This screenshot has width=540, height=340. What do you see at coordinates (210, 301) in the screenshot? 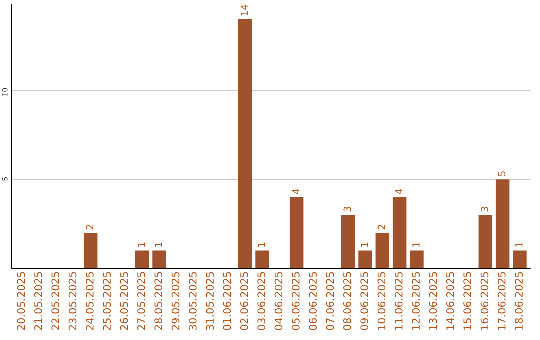
I see `x-tick-label: 31.05.2025` at bounding box center [210, 301].